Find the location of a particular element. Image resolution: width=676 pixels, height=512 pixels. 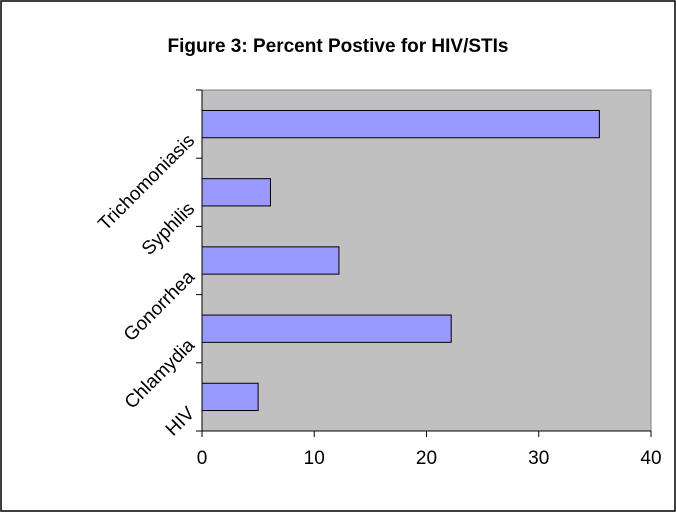

x-tick-label: 40 is located at coordinates (650, 458).